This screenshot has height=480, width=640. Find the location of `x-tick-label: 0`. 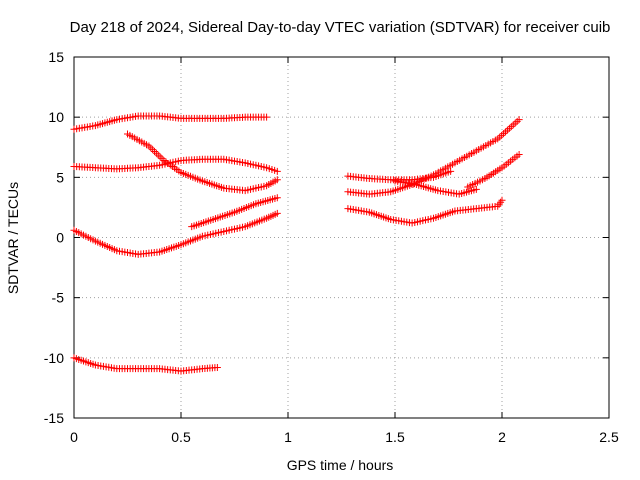

x-tick-label: 0 is located at coordinates (74, 437).